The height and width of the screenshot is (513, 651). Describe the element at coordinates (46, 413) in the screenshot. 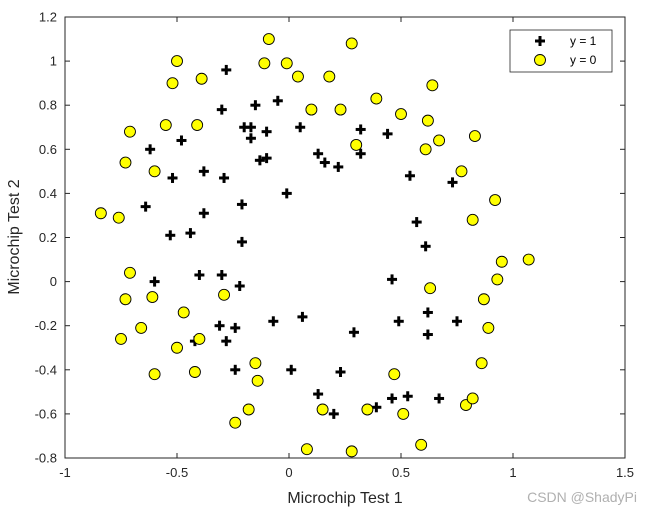

I see `y-tick-label: -0.6` at that location.